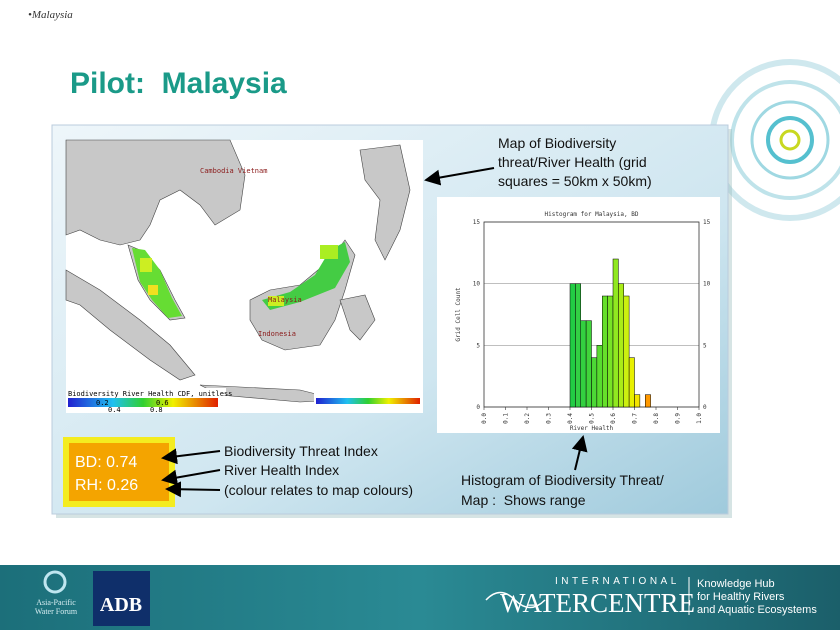 This screenshot has width=840, height=630. What do you see at coordinates (285, 300) in the screenshot?
I see `map-label: Malaysia` at bounding box center [285, 300].